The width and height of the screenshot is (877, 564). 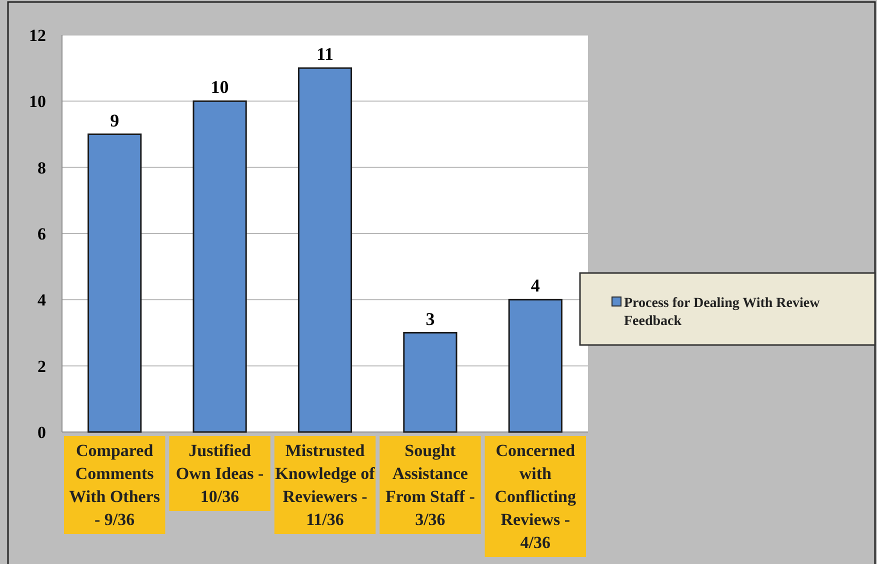 What do you see at coordinates (535, 286) in the screenshot?
I see `data-label: 4` at bounding box center [535, 286].